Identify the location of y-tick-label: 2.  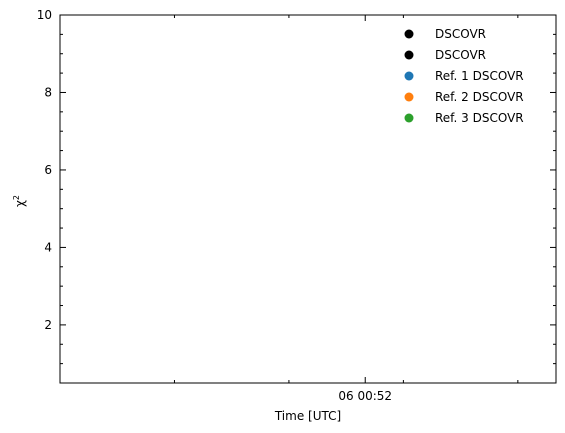
(48, 325).